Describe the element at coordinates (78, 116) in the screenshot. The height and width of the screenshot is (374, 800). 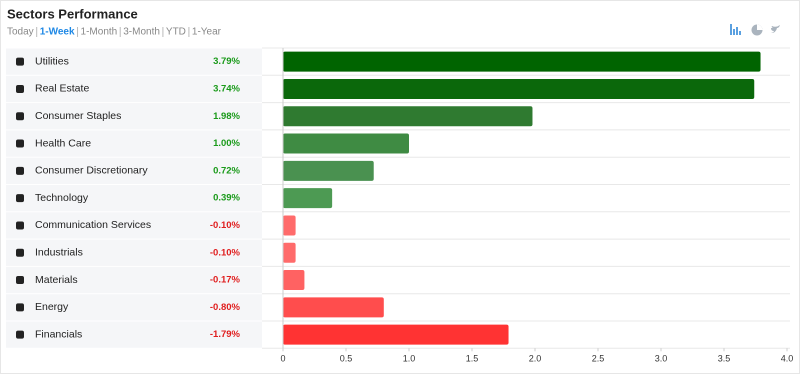
I see `sector-name: Consumer Staples` at that location.